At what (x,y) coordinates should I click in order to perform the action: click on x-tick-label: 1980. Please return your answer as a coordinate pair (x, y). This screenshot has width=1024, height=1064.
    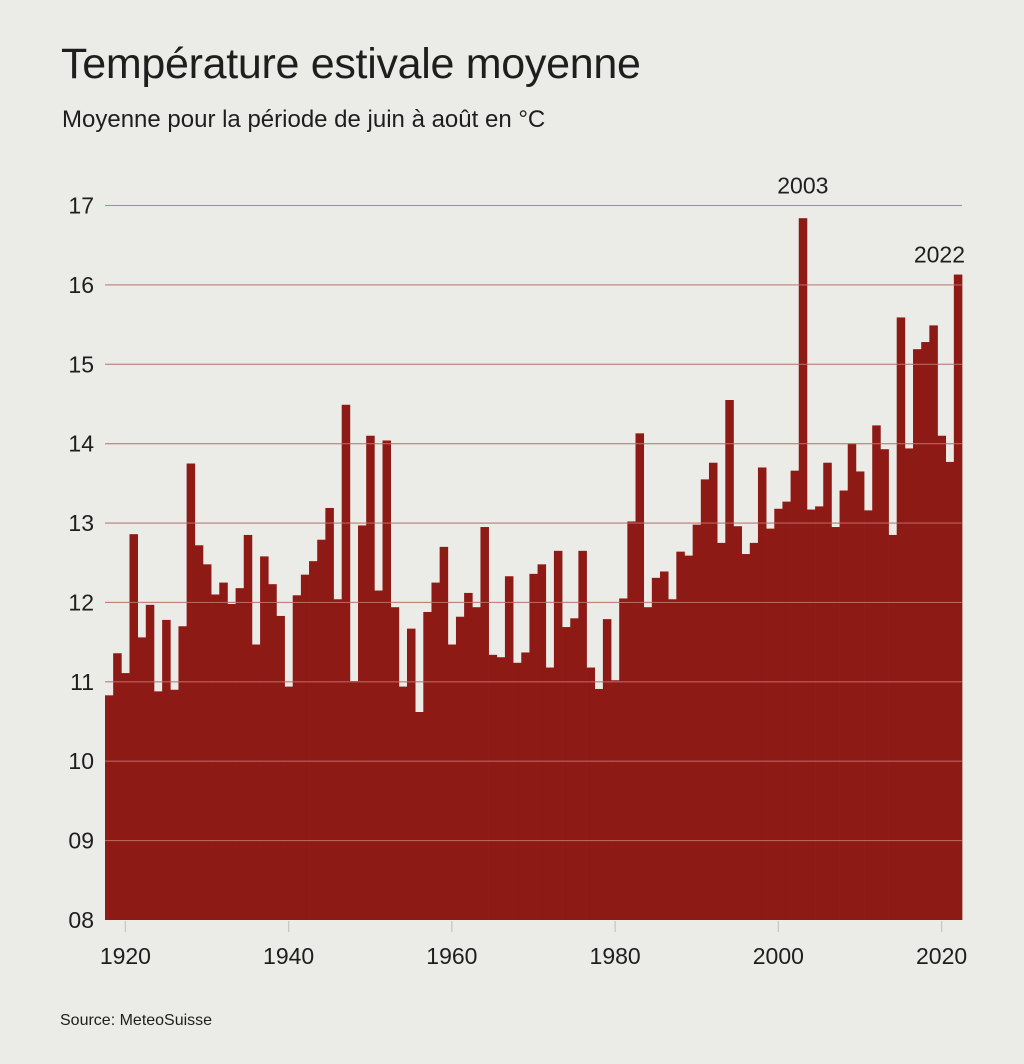
    Looking at the image, I should click on (615, 956).